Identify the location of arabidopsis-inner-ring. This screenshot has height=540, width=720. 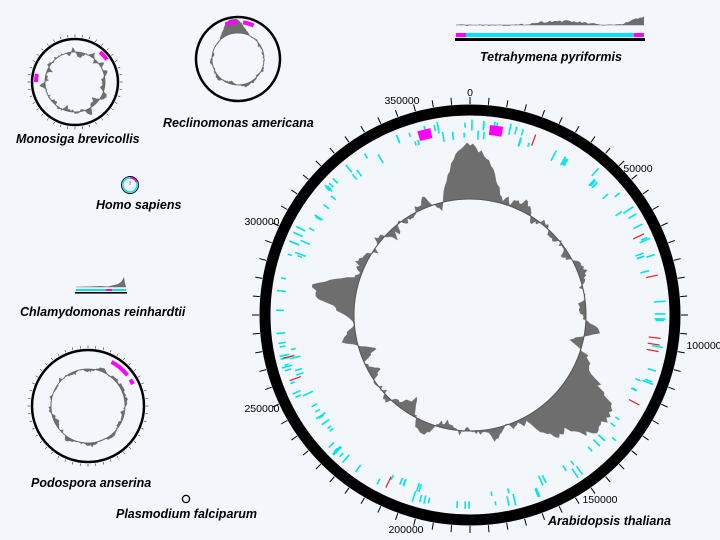
(470, 315).